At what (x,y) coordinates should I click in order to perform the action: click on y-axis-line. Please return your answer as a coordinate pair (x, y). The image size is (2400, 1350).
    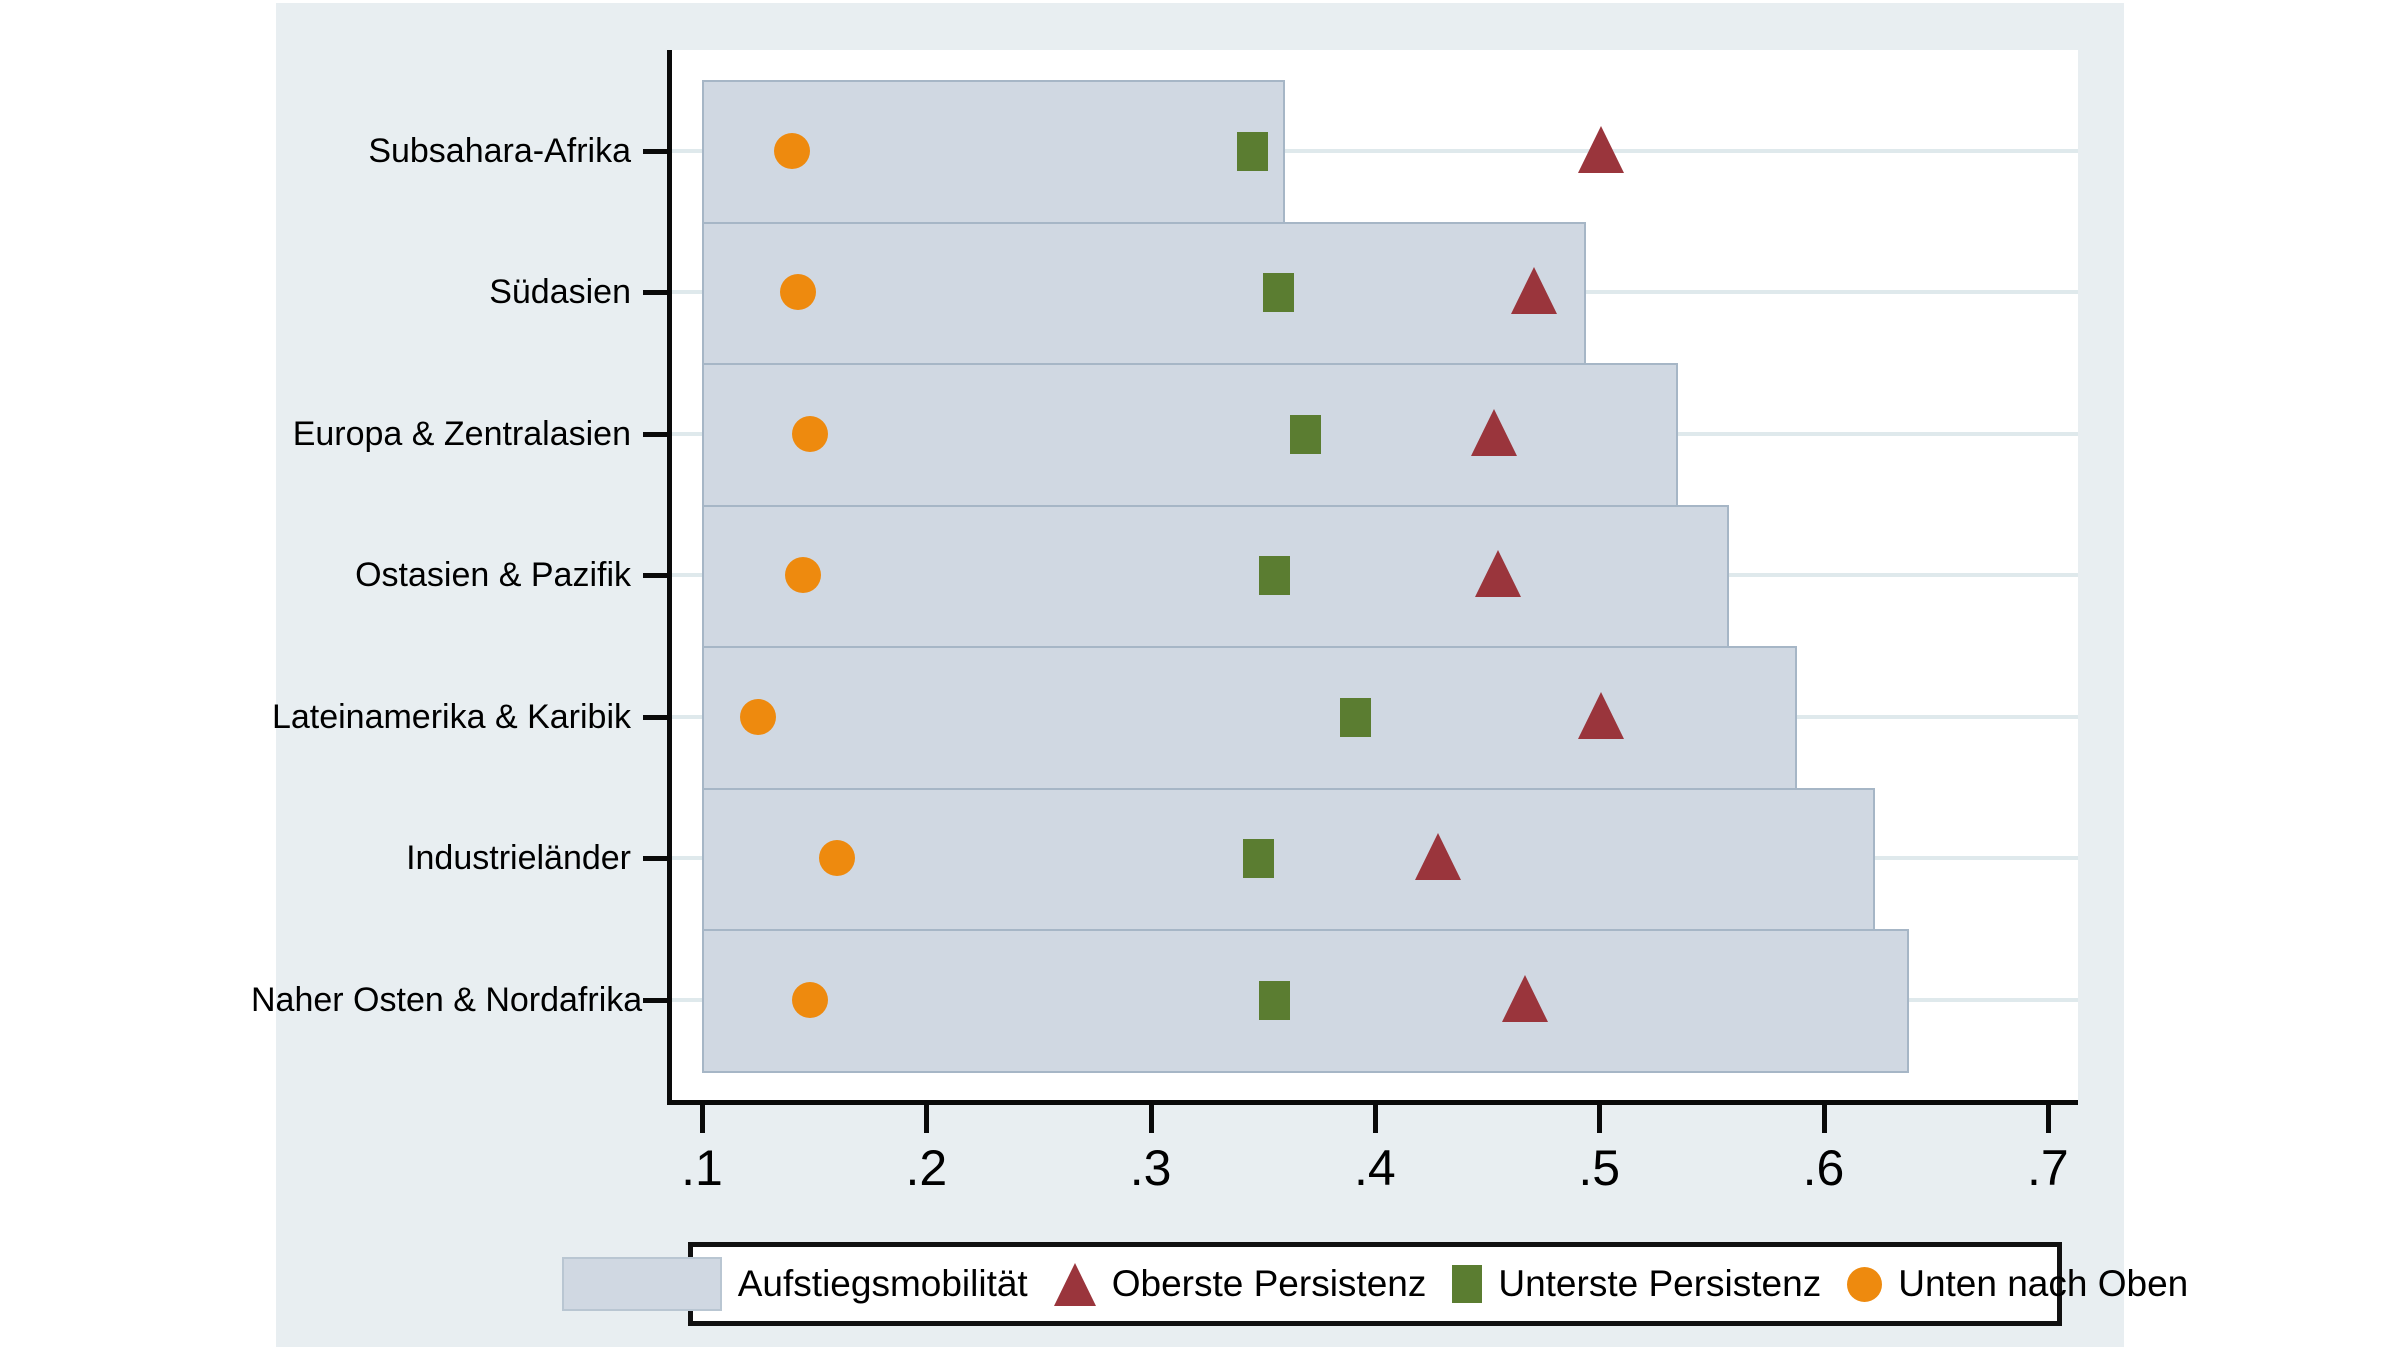
    Looking at the image, I should click on (669, 577).